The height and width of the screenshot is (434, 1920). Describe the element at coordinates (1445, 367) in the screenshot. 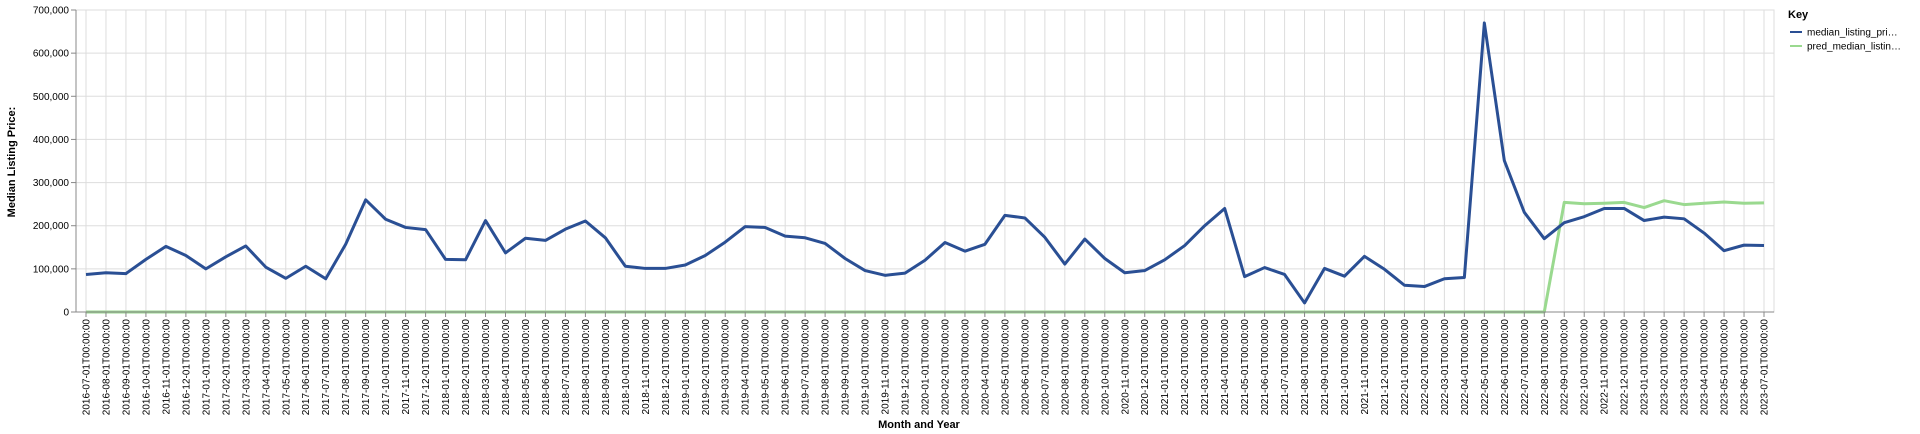

I see `x-tick-label: 2022-03-01T00:00:00` at that location.